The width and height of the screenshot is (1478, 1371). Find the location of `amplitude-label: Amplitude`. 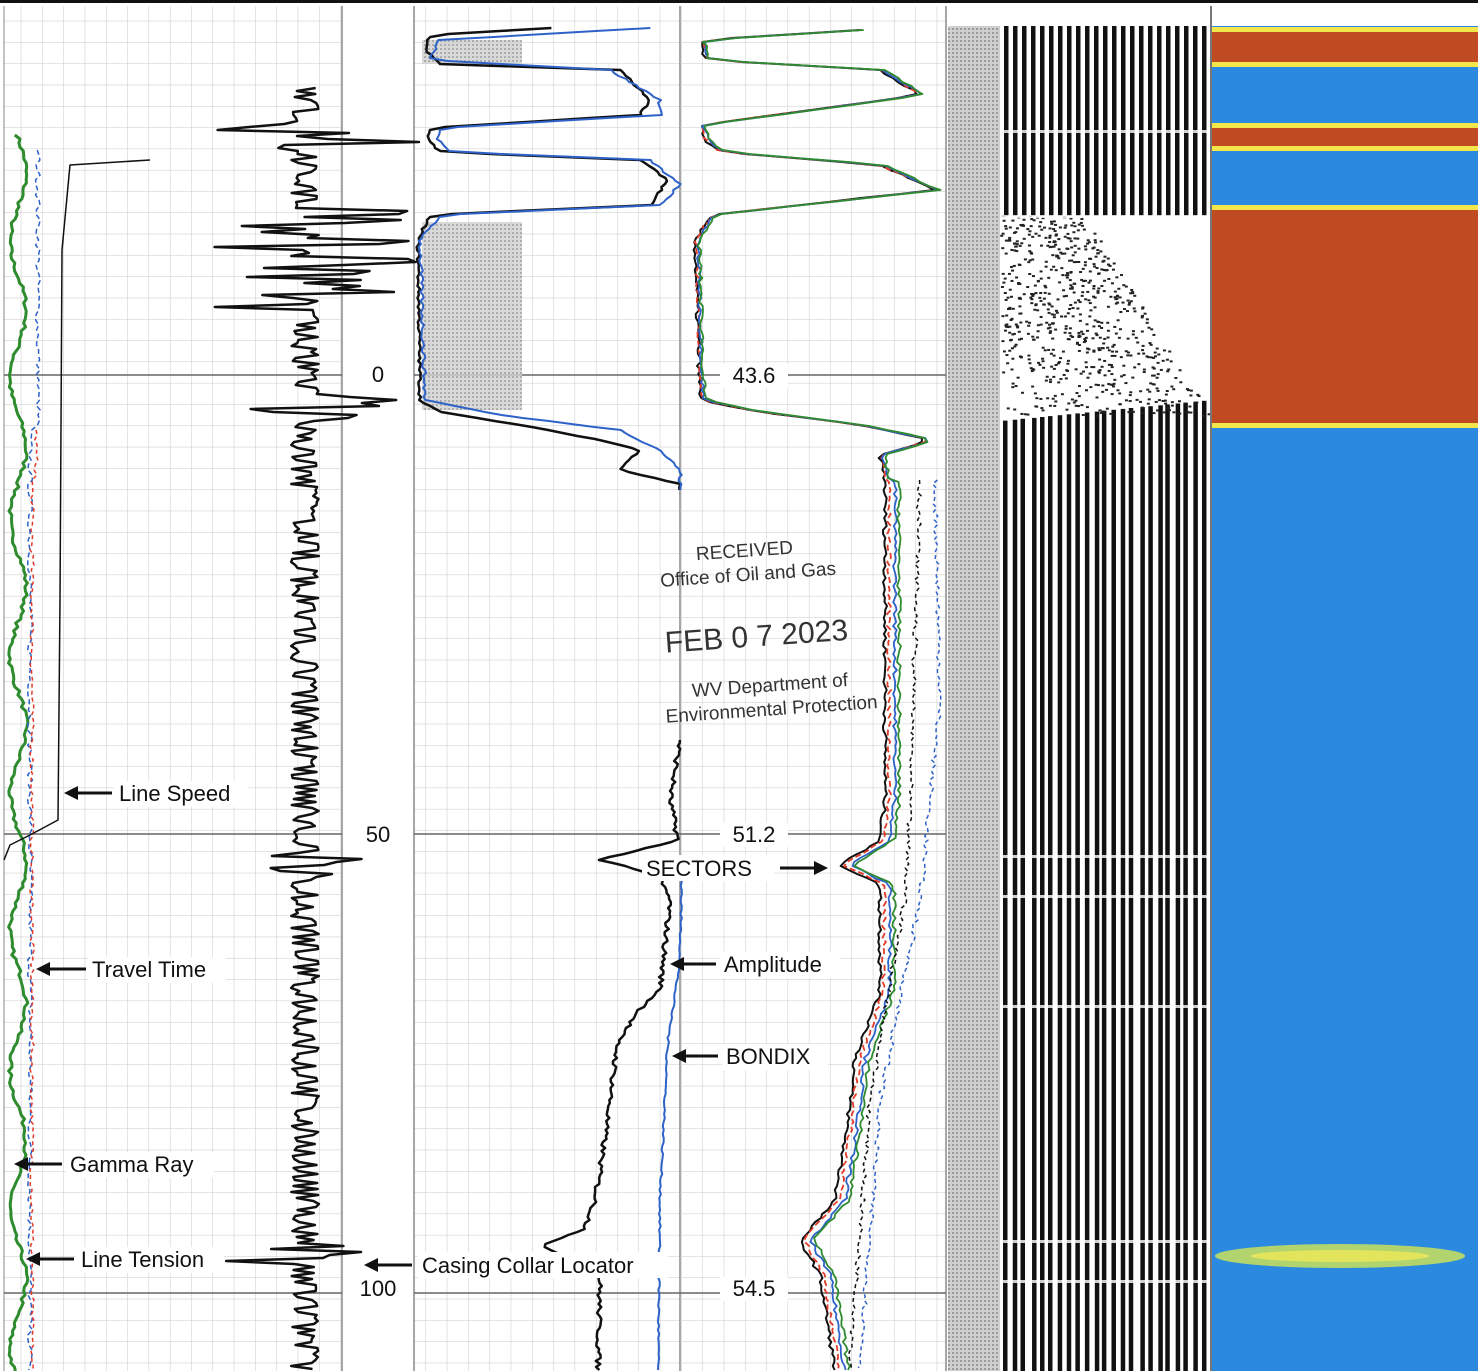

amplitude-label: Amplitude is located at coordinates (773, 964).